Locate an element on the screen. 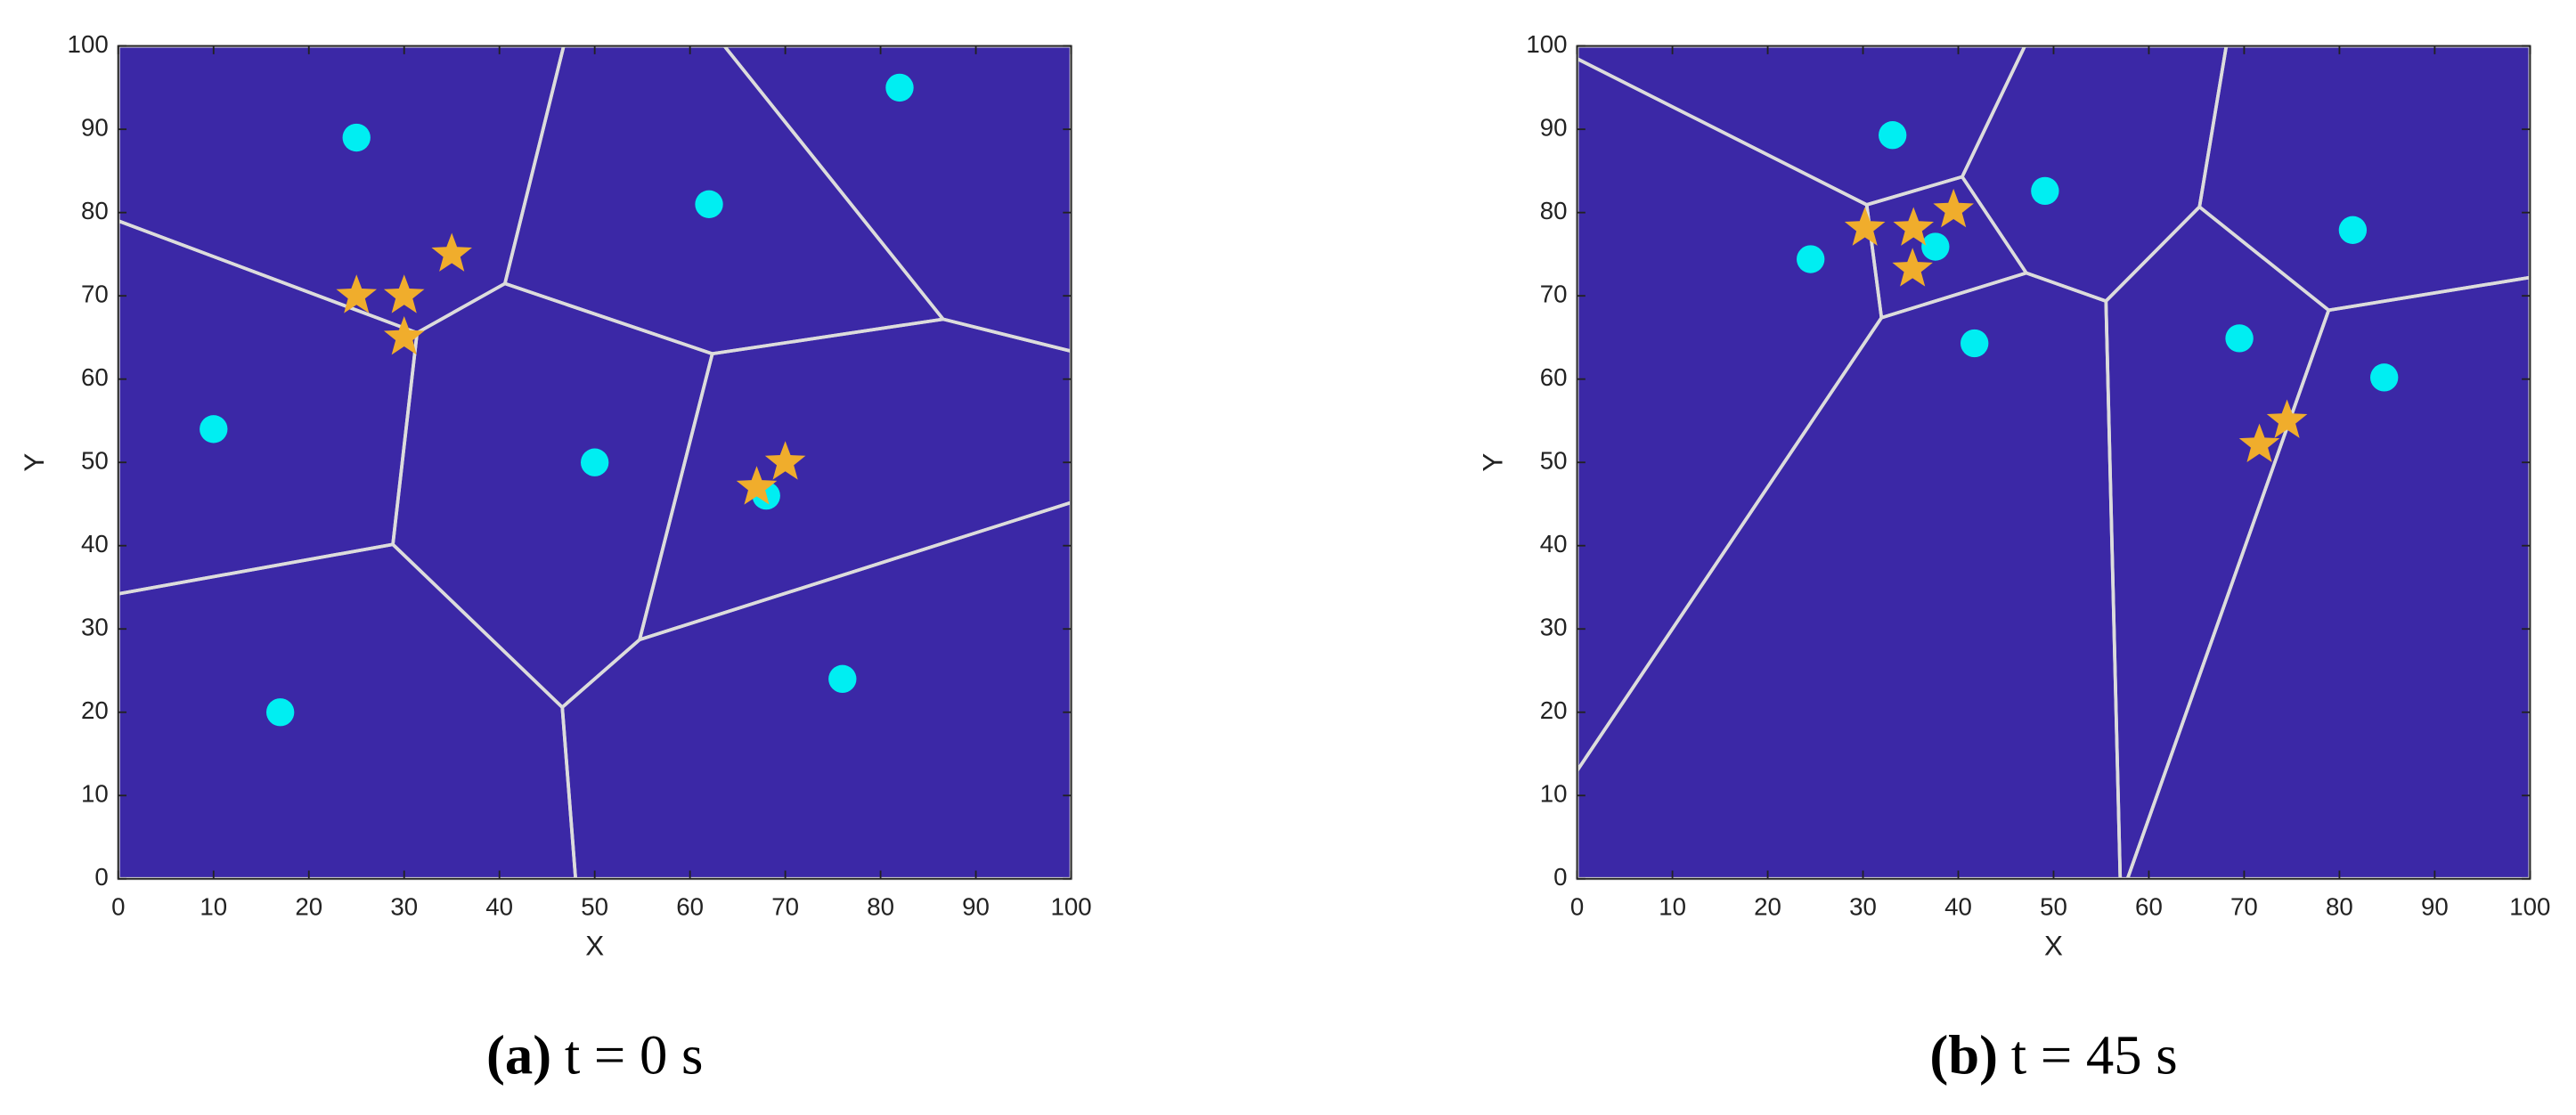  caption: (a) t = 0 s is located at coordinates (594, 1055).